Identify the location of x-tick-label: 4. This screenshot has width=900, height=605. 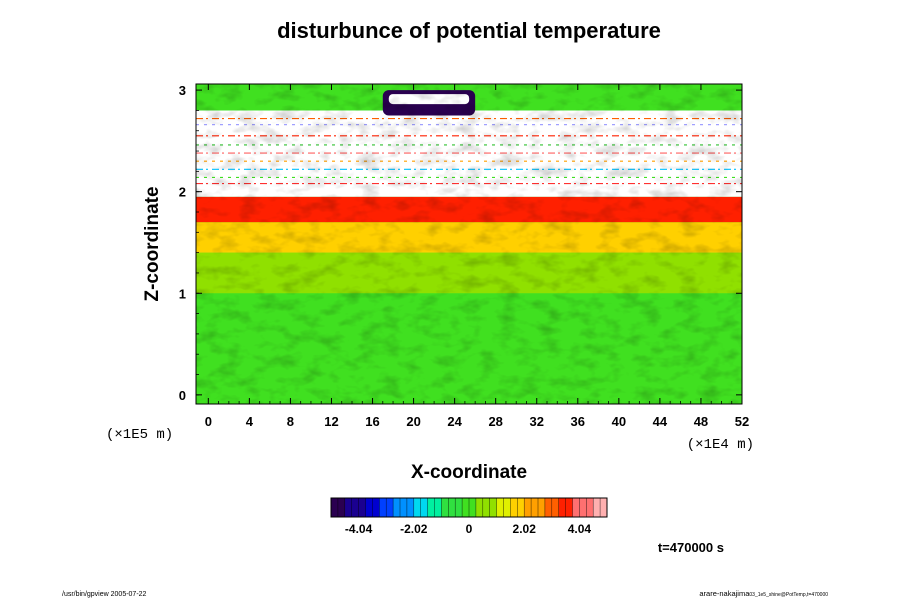
(250, 421).